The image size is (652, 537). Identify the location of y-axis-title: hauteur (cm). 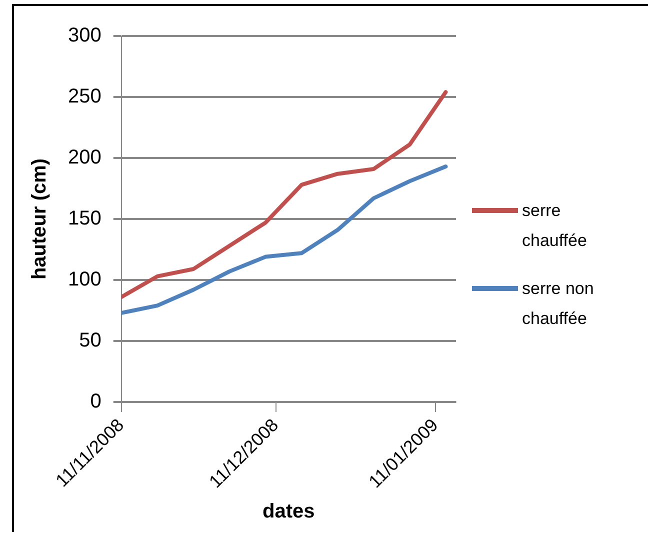
(39, 219).